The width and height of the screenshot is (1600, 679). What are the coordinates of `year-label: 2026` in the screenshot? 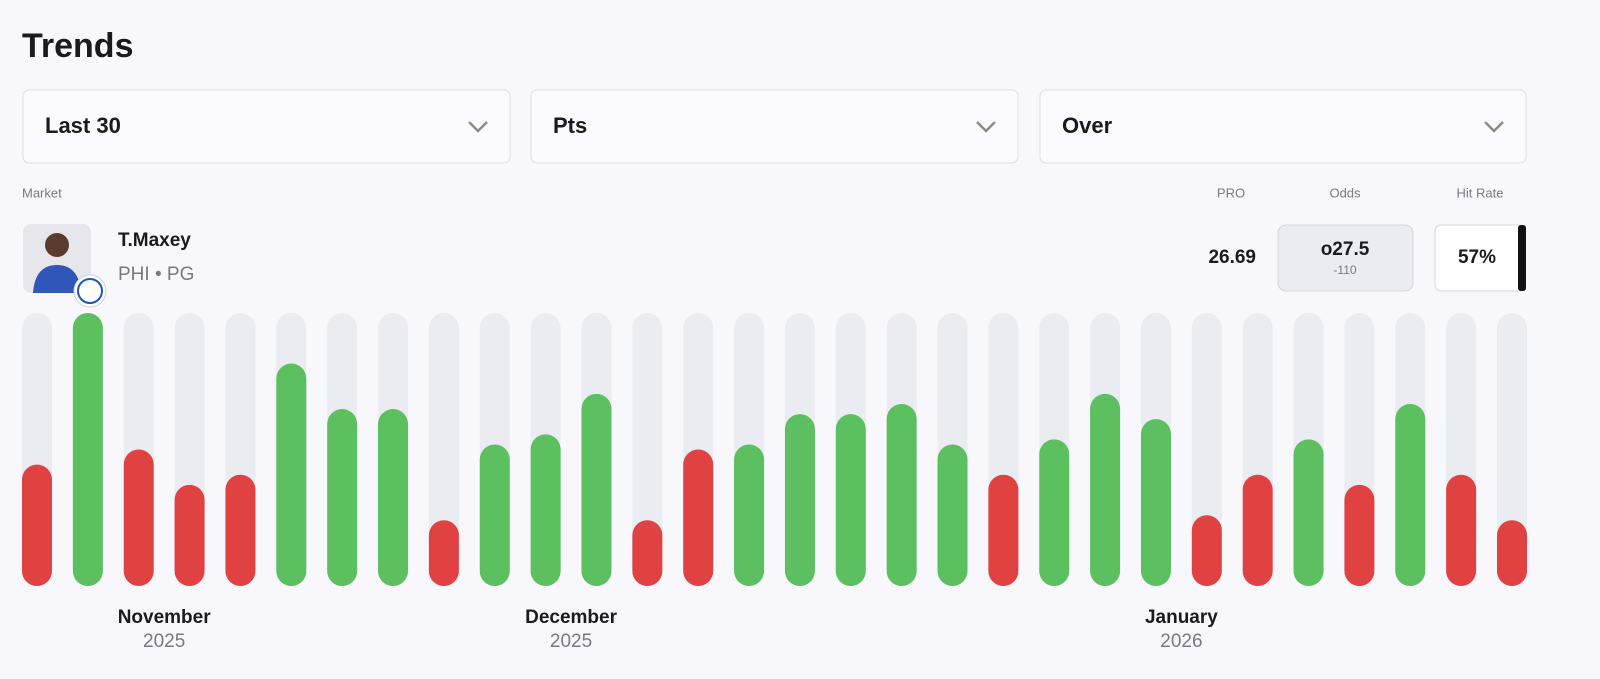 It's located at (1181, 641).